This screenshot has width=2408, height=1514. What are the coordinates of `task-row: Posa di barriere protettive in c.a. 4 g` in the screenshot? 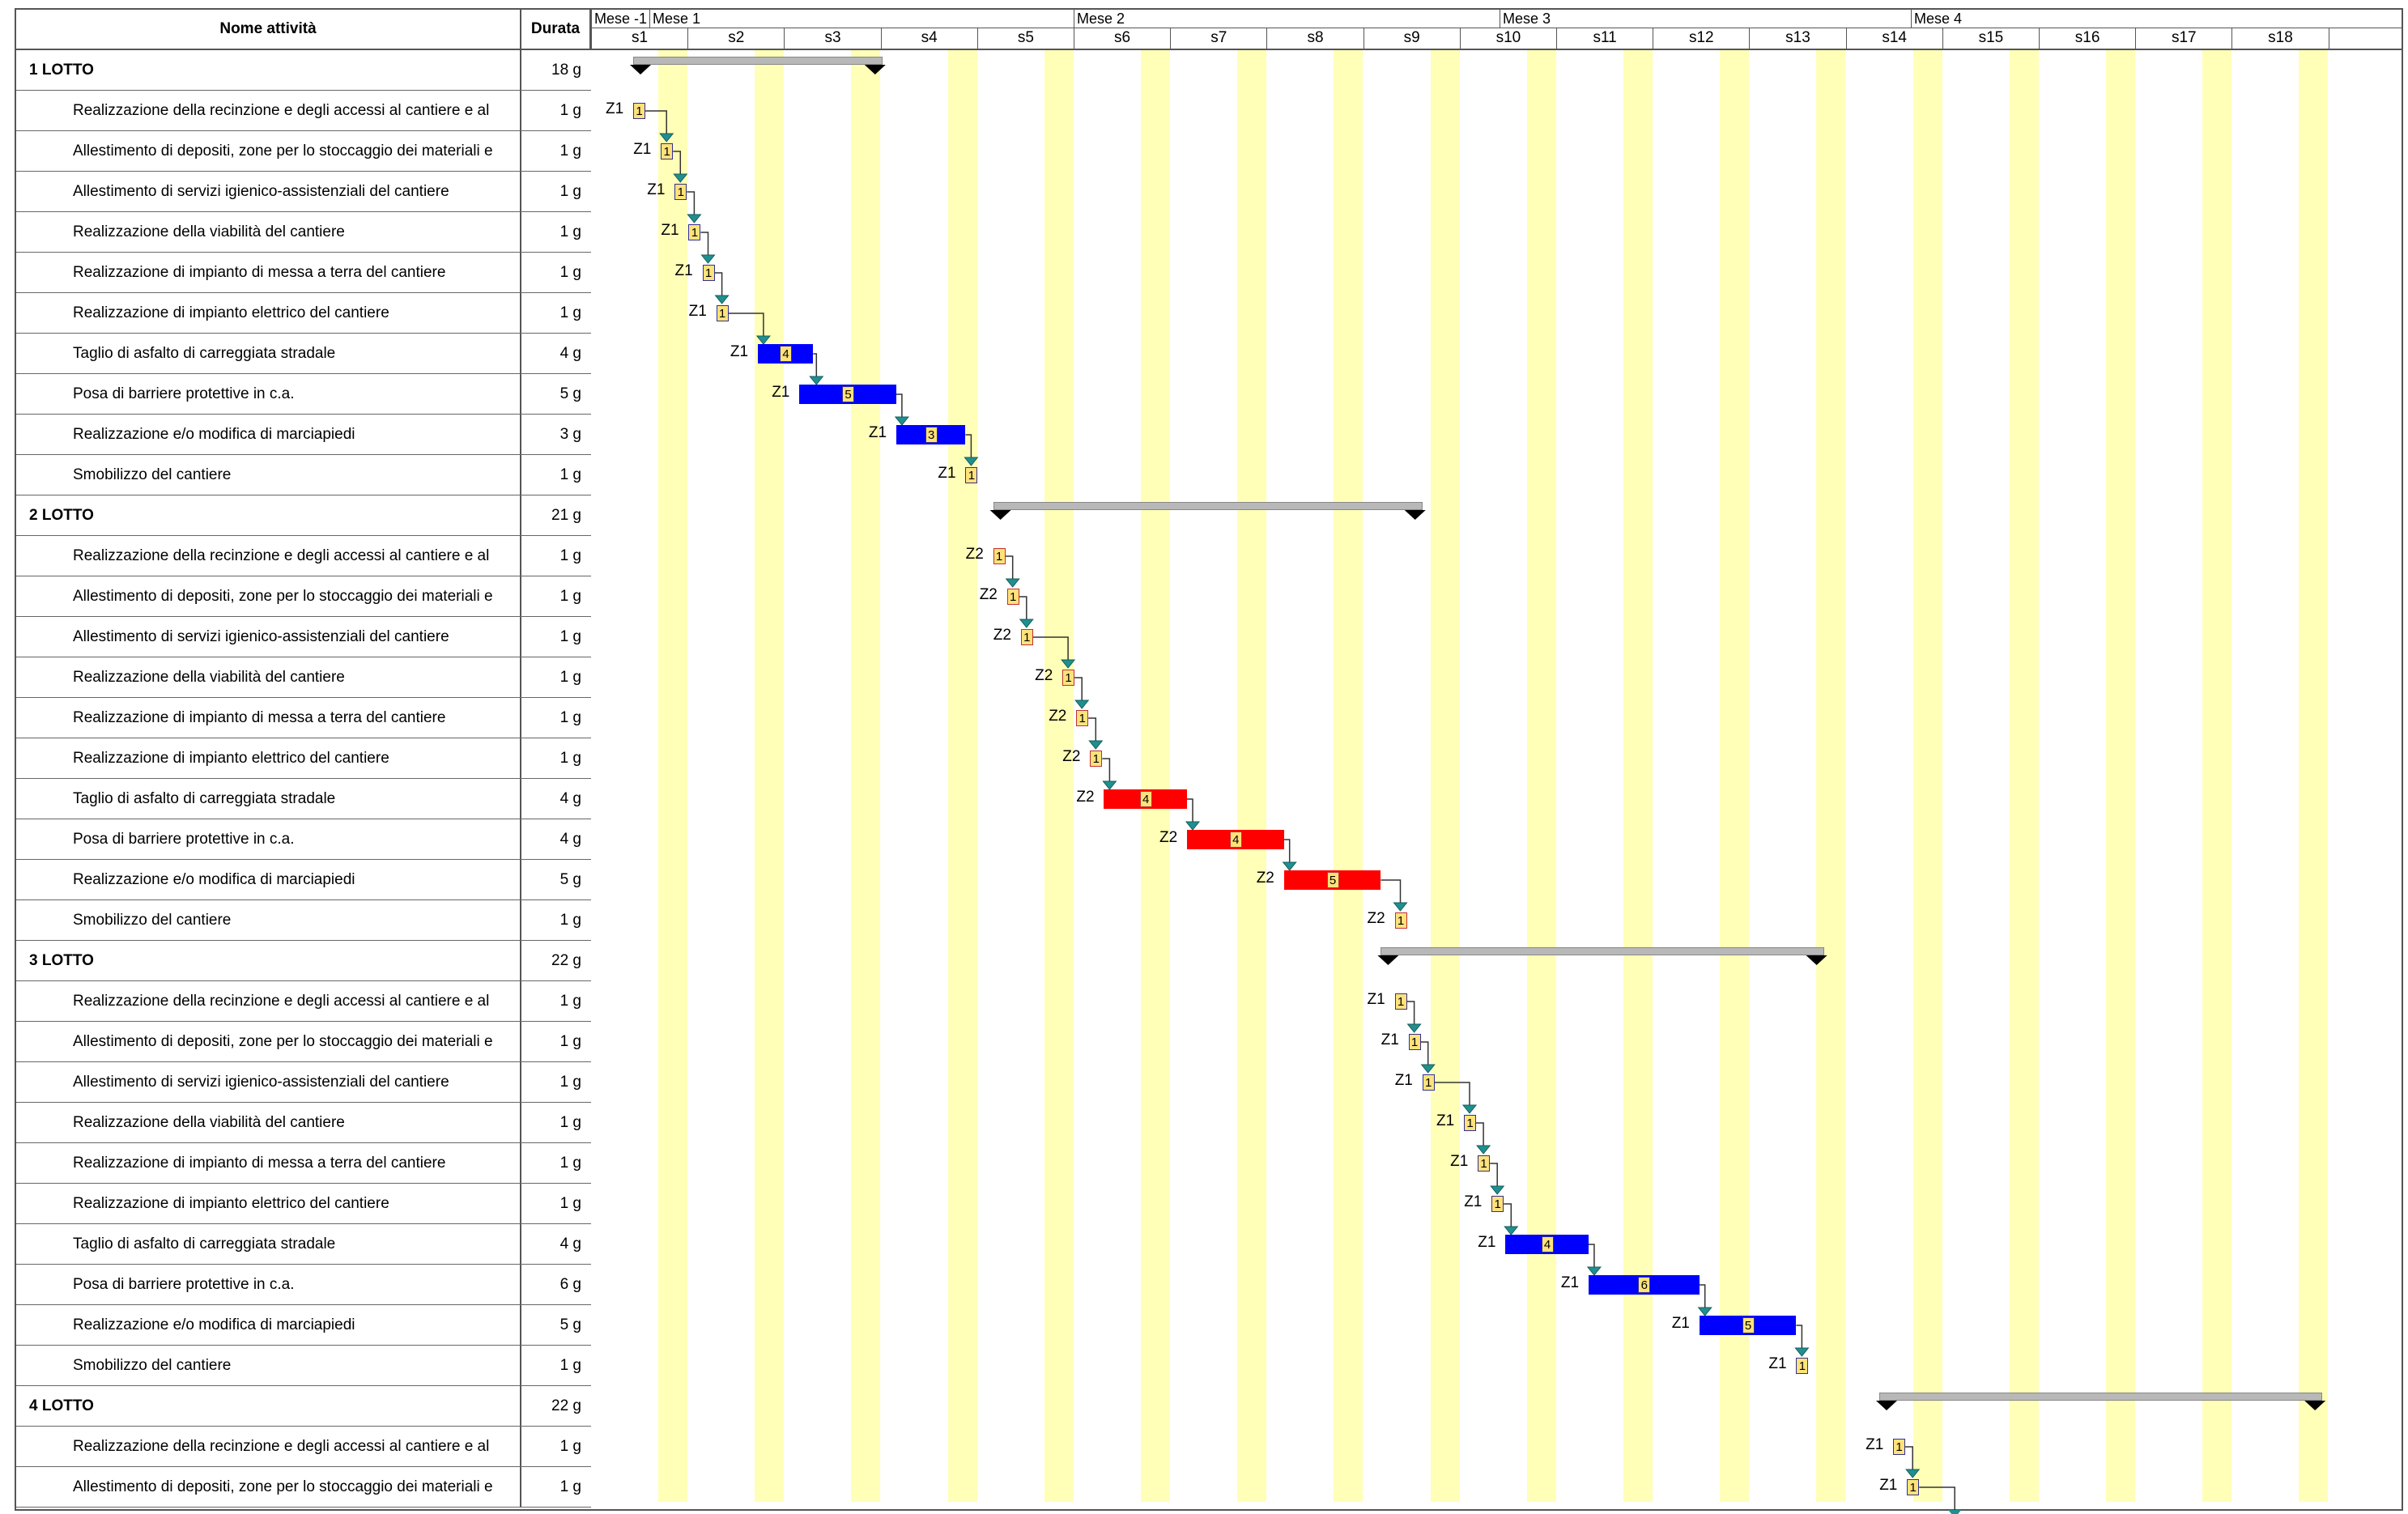 It's located at (303, 839).